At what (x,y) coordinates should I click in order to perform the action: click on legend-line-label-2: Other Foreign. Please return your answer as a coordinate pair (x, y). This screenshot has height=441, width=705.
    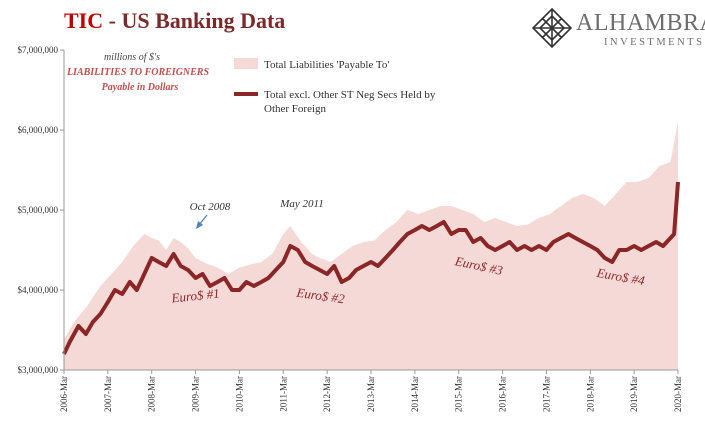
    Looking at the image, I should click on (295, 109).